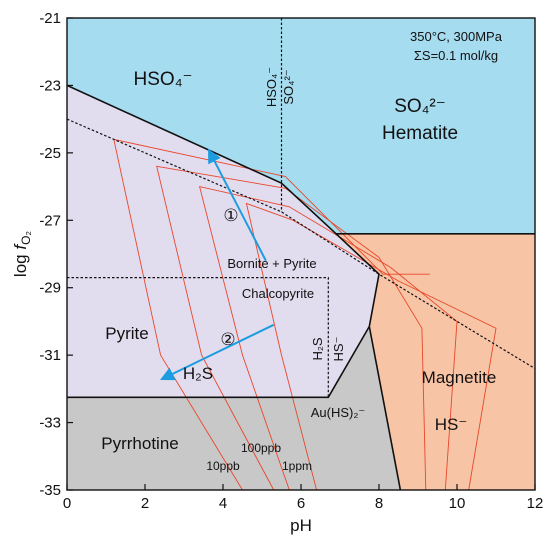 This screenshot has width=550, height=543. I want to click on annotation-h2s: H₂S, so click(198, 373).